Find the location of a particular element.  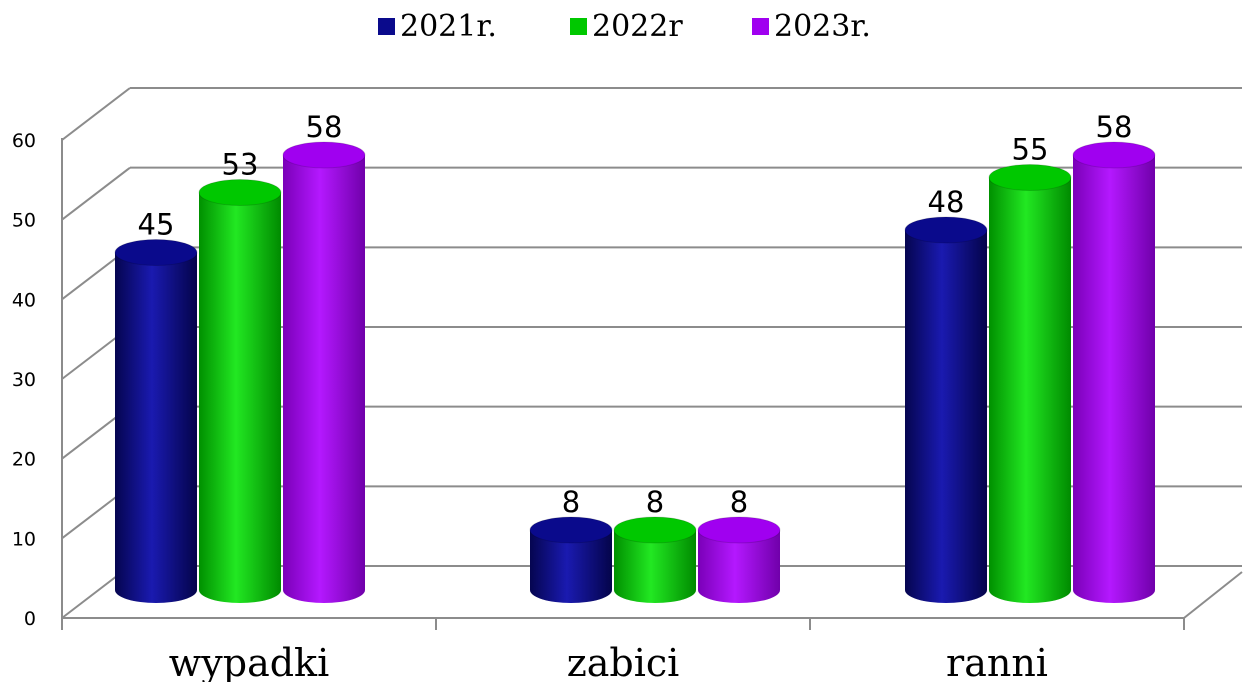

legend: 2021r. 2022r 2023r. is located at coordinates (624, 26).